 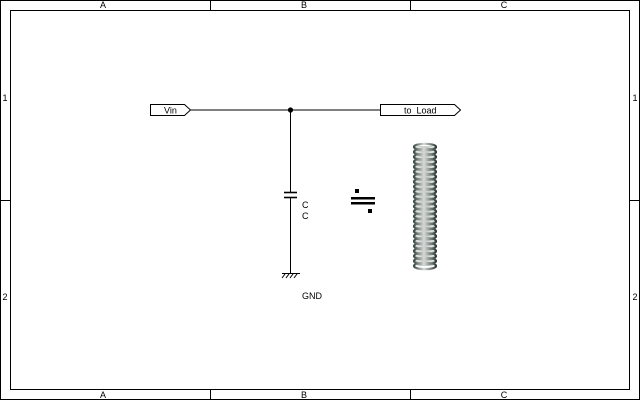 What do you see at coordinates (305, 205) in the screenshot?
I see `capacitor-ref: C` at bounding box center [305, 205].